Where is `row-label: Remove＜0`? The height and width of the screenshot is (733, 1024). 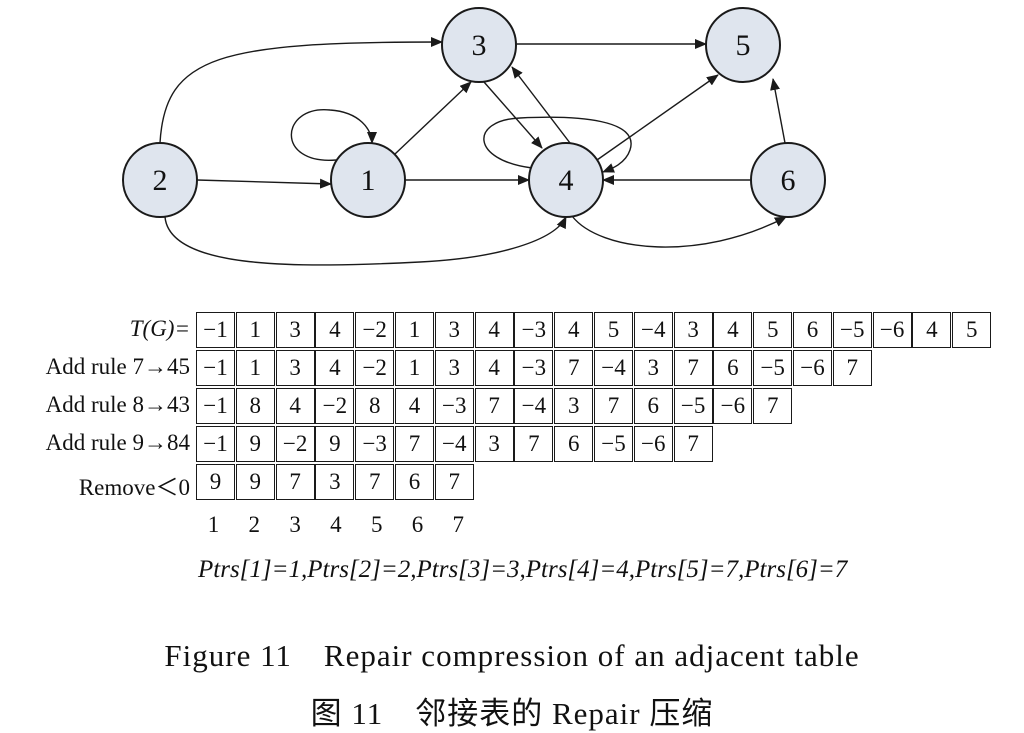
row-label: Remove＜0 is located at coordinates (134, 487).